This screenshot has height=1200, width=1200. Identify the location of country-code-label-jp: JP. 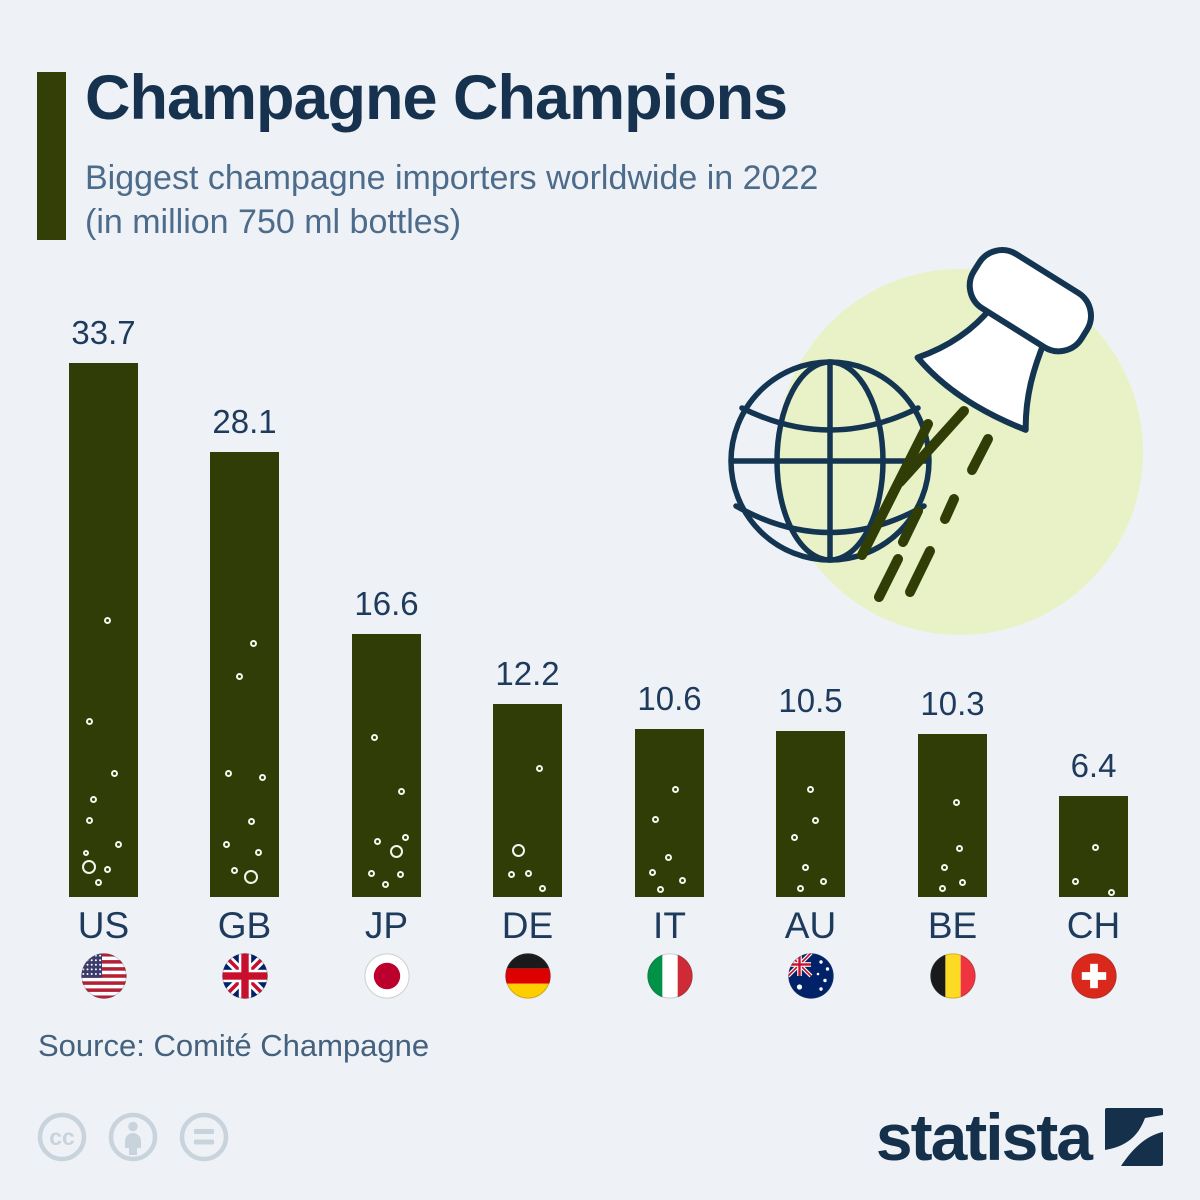
(386, 925).